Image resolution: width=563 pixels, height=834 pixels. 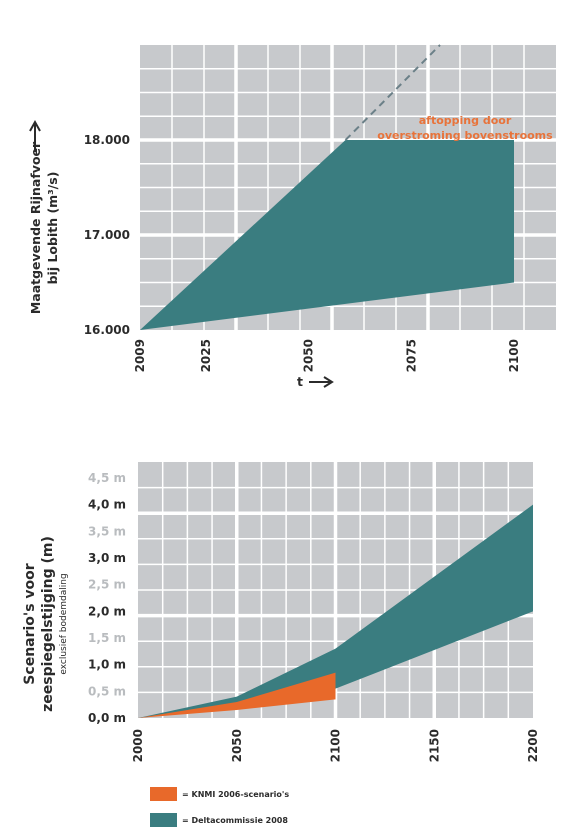 What do you see at coordinates (327, 355) in the screenshot?
I see `chart1-x-tick-labels: 2009 2025 2050 2075 2100` at bounding box center [327, 355].